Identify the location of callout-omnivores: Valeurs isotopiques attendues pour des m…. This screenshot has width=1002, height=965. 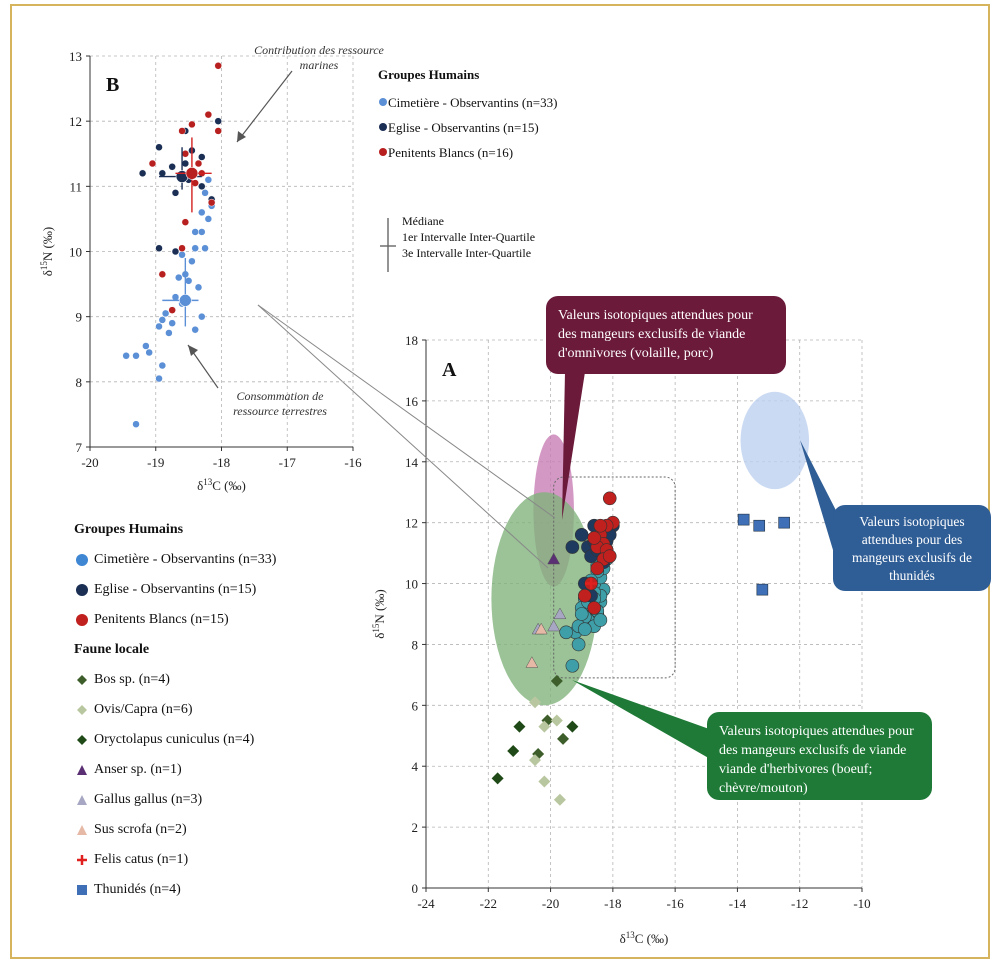
(666, 335).